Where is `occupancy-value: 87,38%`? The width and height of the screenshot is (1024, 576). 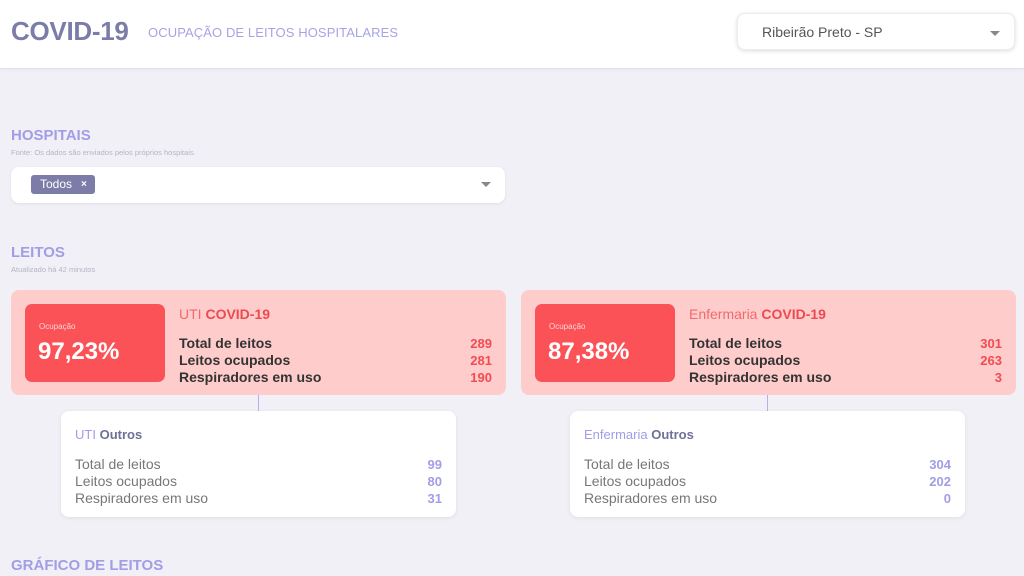 occupancy-value: 87,38% is located at coordinates (589, 351).